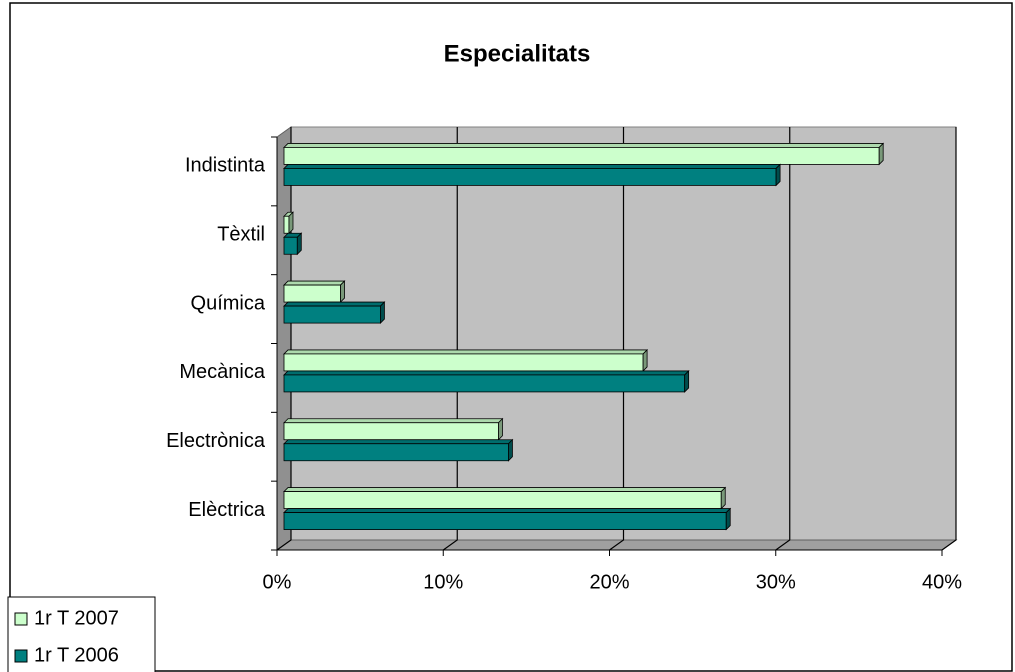 This screenshot has width=1015, height=672. I want to click on legend-label: 1r T 2006, so click(76, 655).